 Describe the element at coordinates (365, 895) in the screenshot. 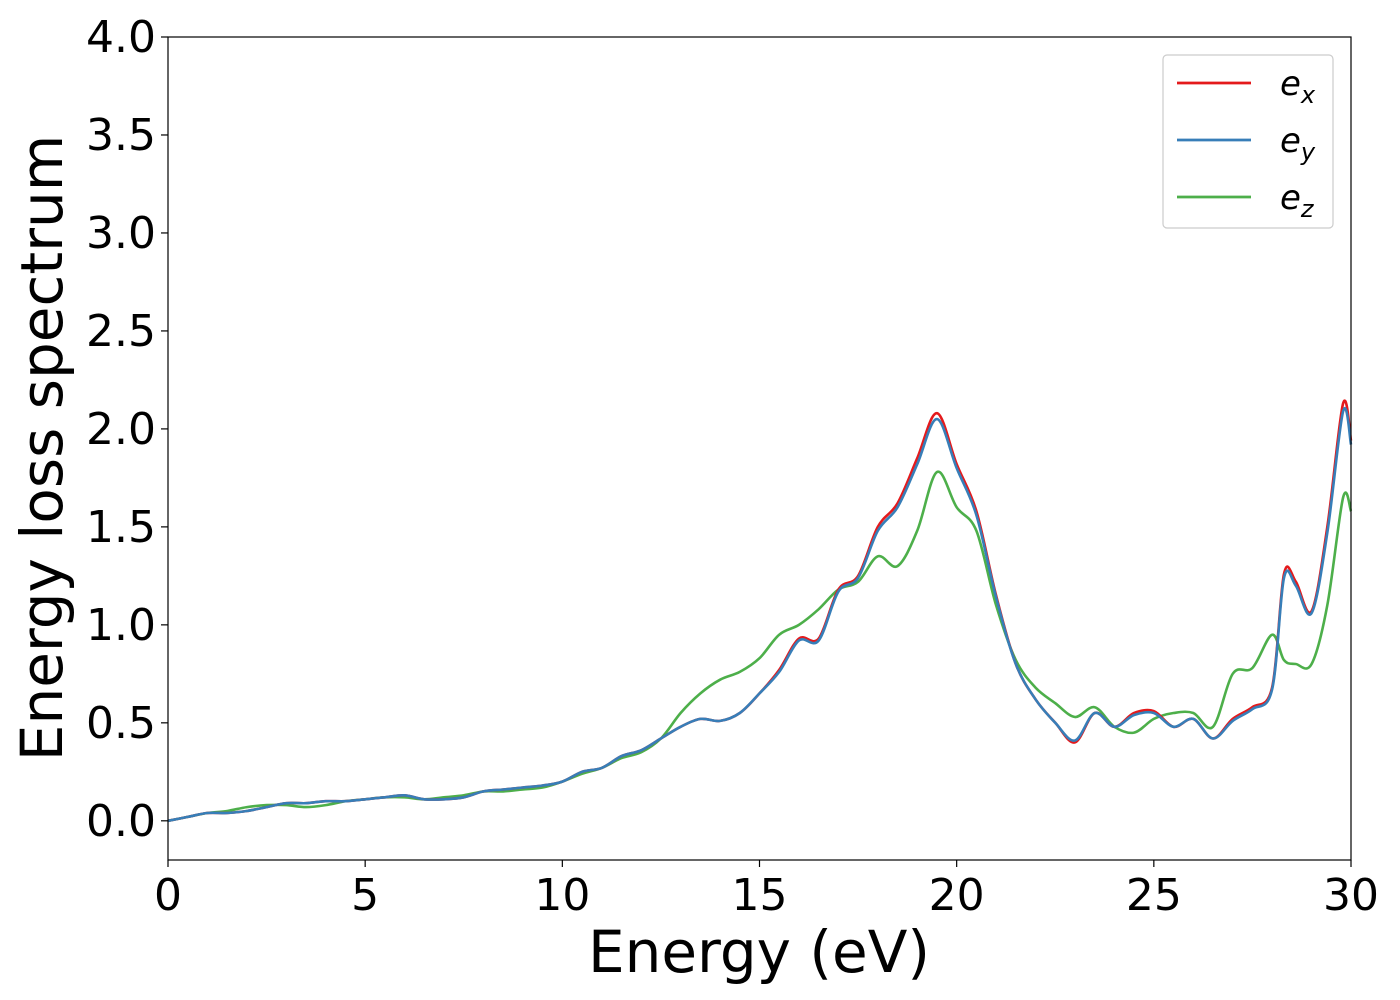

I see `x-tick-label: 5` at that location.